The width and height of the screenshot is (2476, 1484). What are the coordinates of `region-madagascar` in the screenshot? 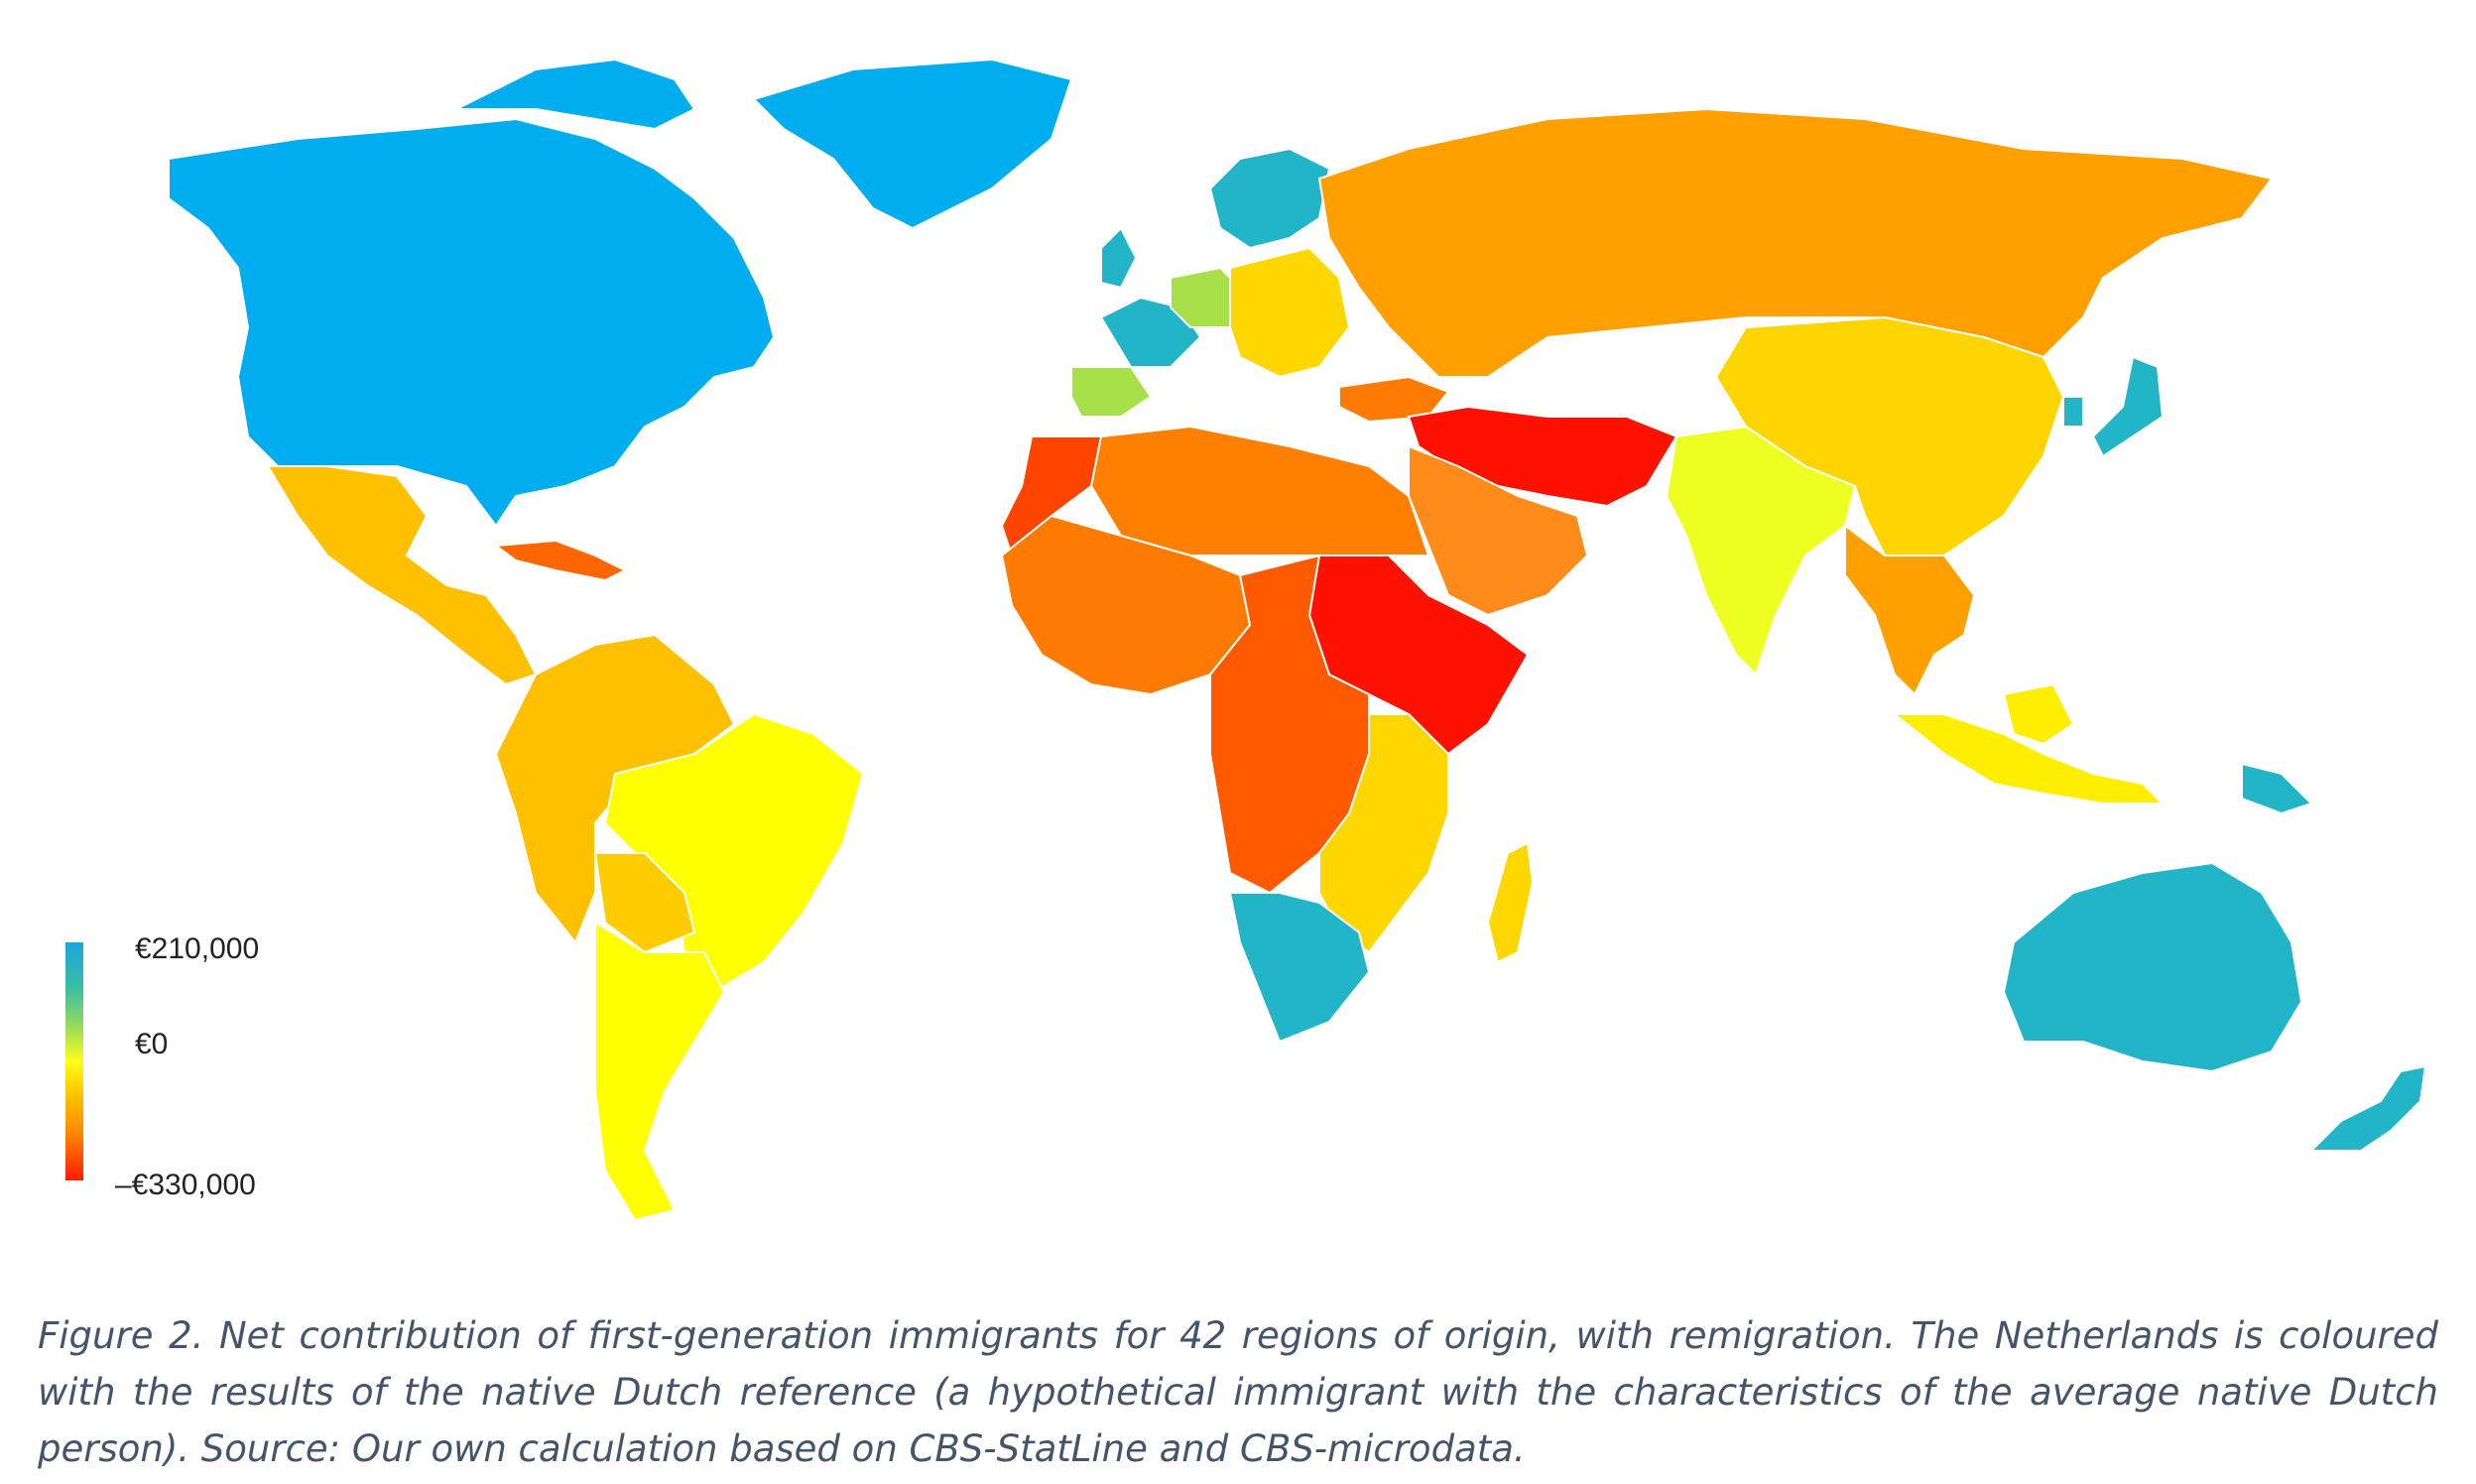 It's located at (1511, 902).